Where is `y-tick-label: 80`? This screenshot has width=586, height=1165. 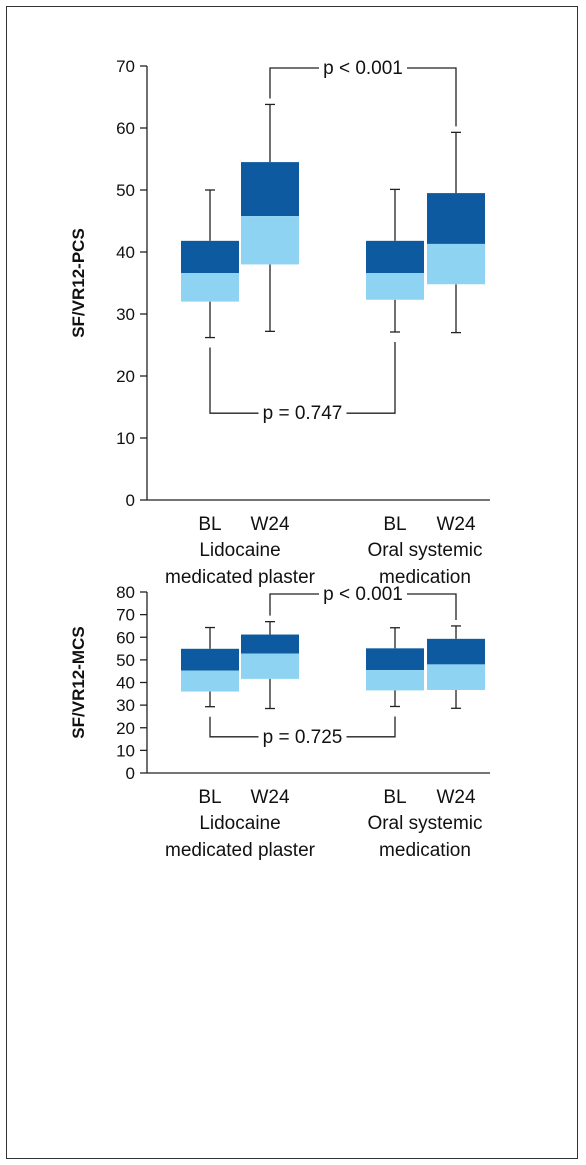 y-tick-label: 80 is located at coordinates (125, 592).